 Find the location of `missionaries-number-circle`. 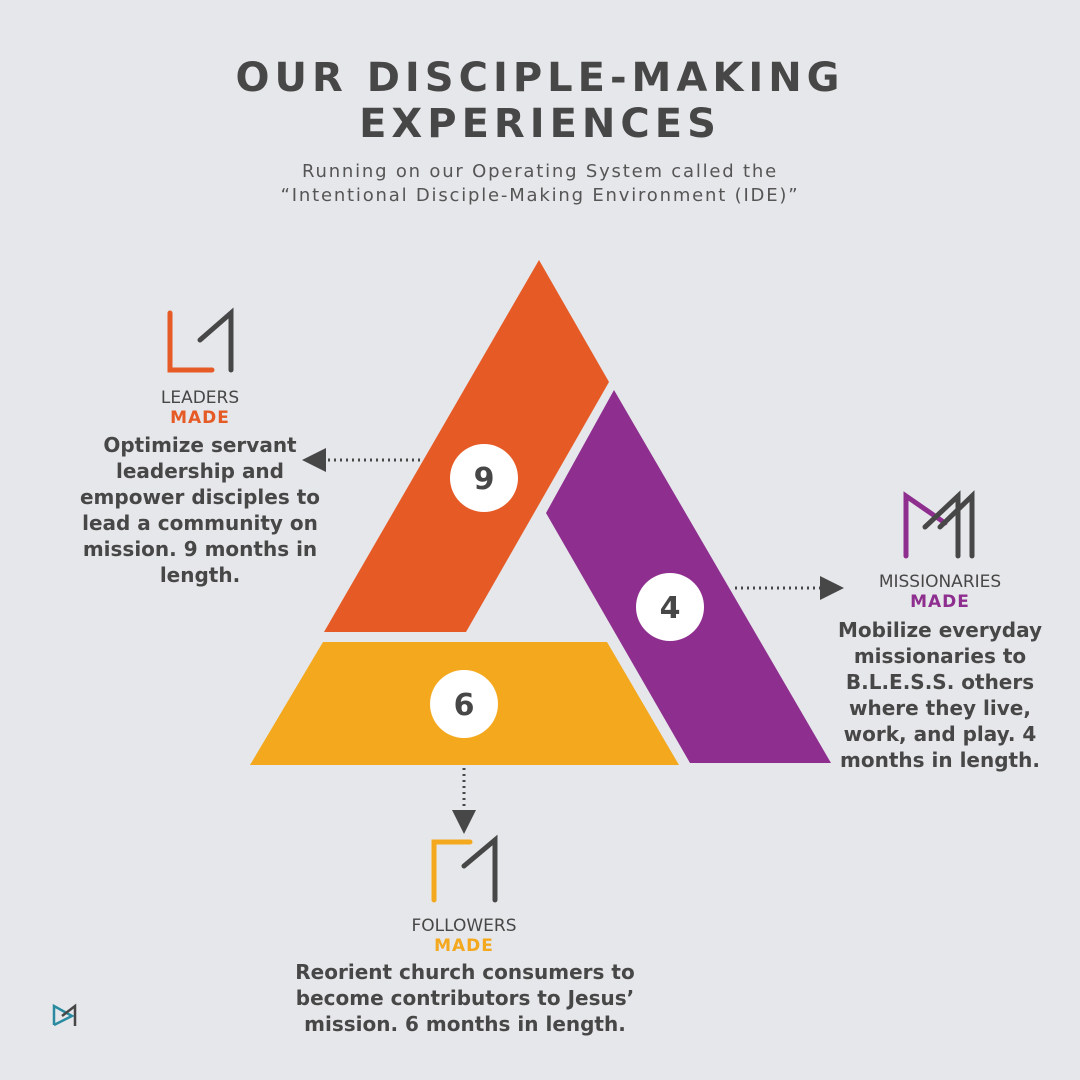

missionaries-number-circle is located at coordinates (670, 607).